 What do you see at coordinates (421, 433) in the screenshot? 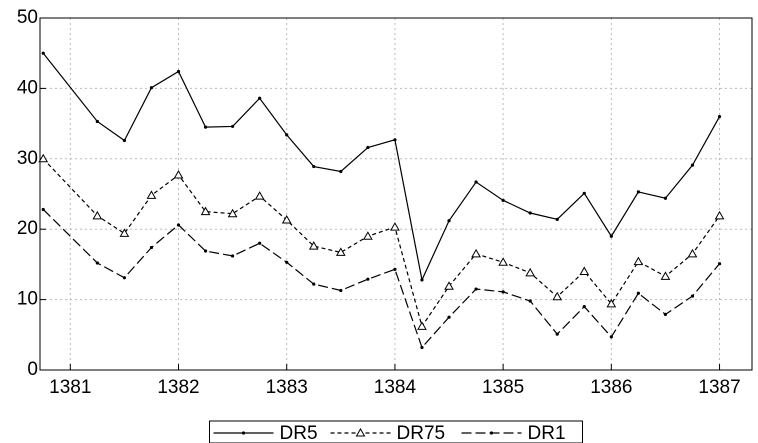
I see `legend-label: DR75` at bounding box center [421, 433].